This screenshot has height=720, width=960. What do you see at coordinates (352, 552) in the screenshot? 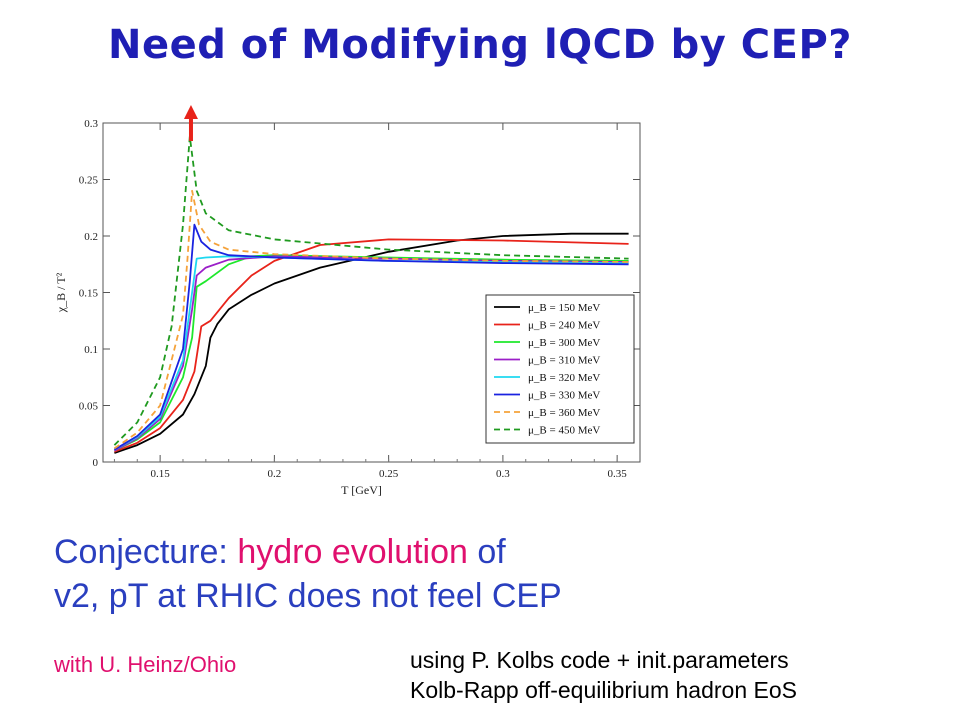
I see `conjecture-highlight: hydro evolution` at bounding box center [352, 552].